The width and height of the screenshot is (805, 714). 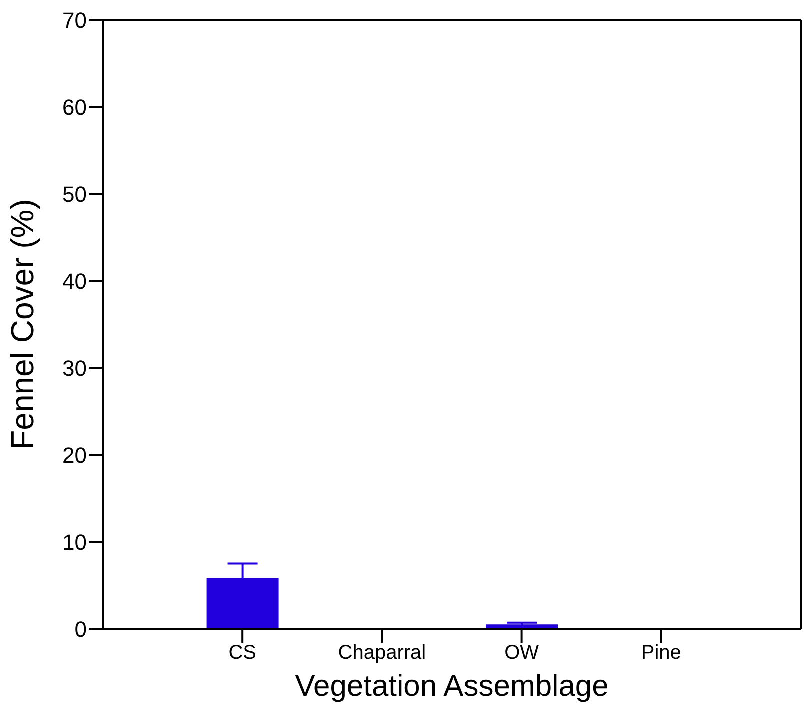 What do you see at coordinates (242, 653) in the screenshot?
I see `x-tick-label: CS` at bounding box center [242, 653].